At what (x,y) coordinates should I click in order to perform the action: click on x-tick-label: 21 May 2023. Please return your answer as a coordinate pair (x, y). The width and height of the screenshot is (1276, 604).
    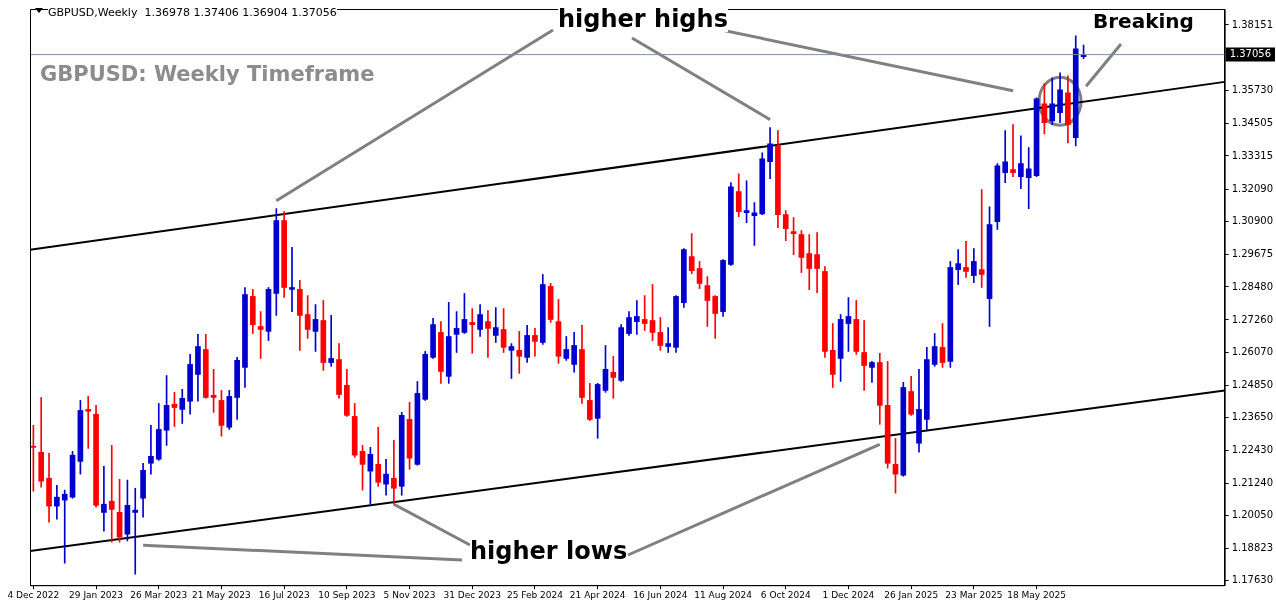
    Looking at the image, I should click on (221, 594).